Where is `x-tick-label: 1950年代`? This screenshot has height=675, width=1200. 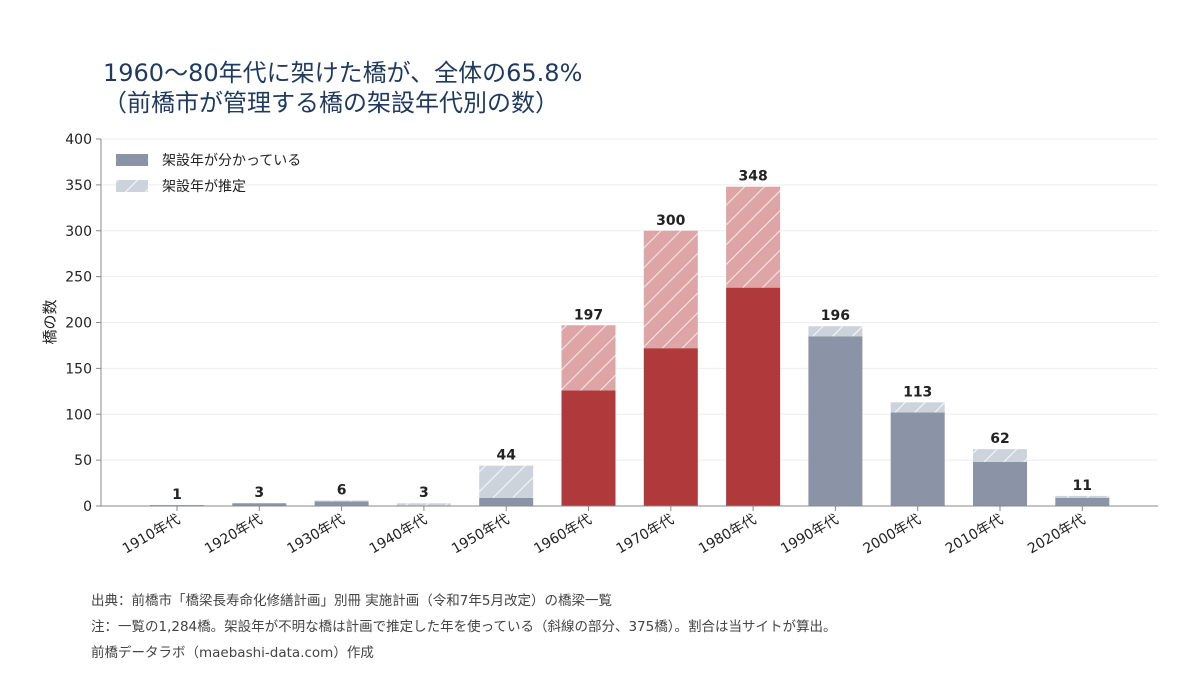 x-tick-label: 1950年代 is located at coordinates (480, 535).